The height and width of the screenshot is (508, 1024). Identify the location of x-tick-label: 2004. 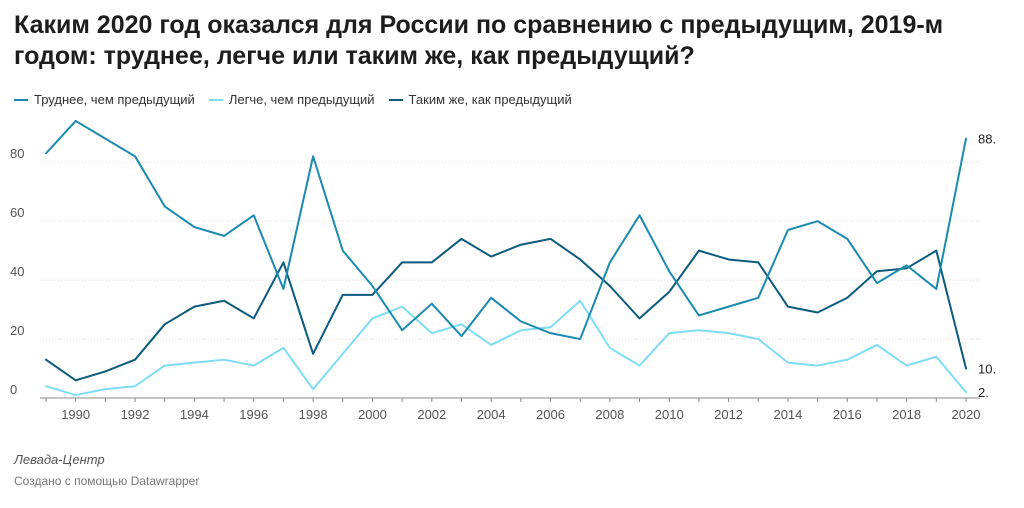
(491, 414).